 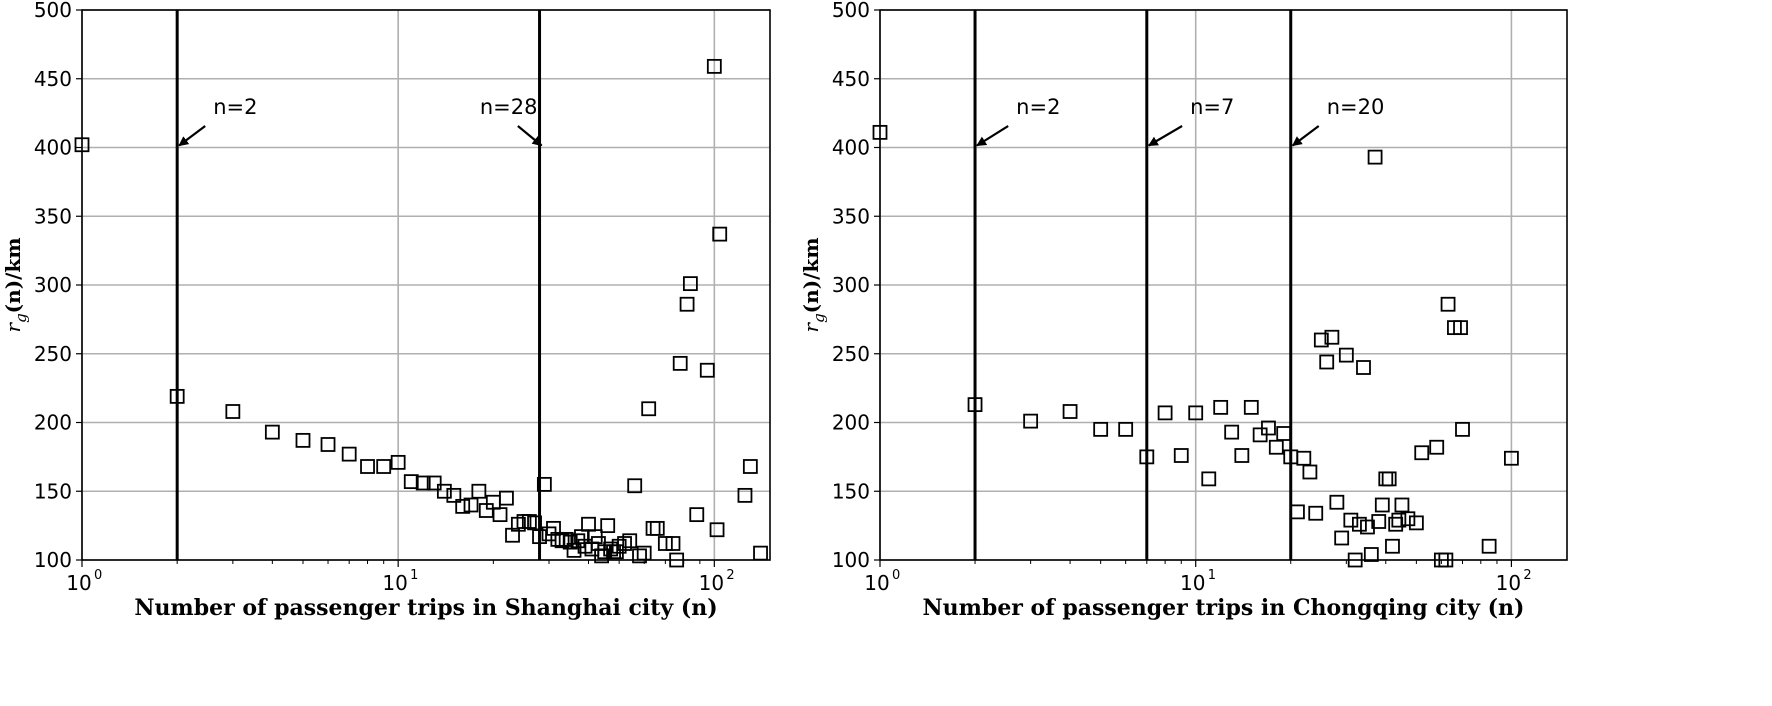 What do you see at coordinates (509, 107) in the screenshot?
I see `annotation-label: n=28` at bounding box center [509, 107].